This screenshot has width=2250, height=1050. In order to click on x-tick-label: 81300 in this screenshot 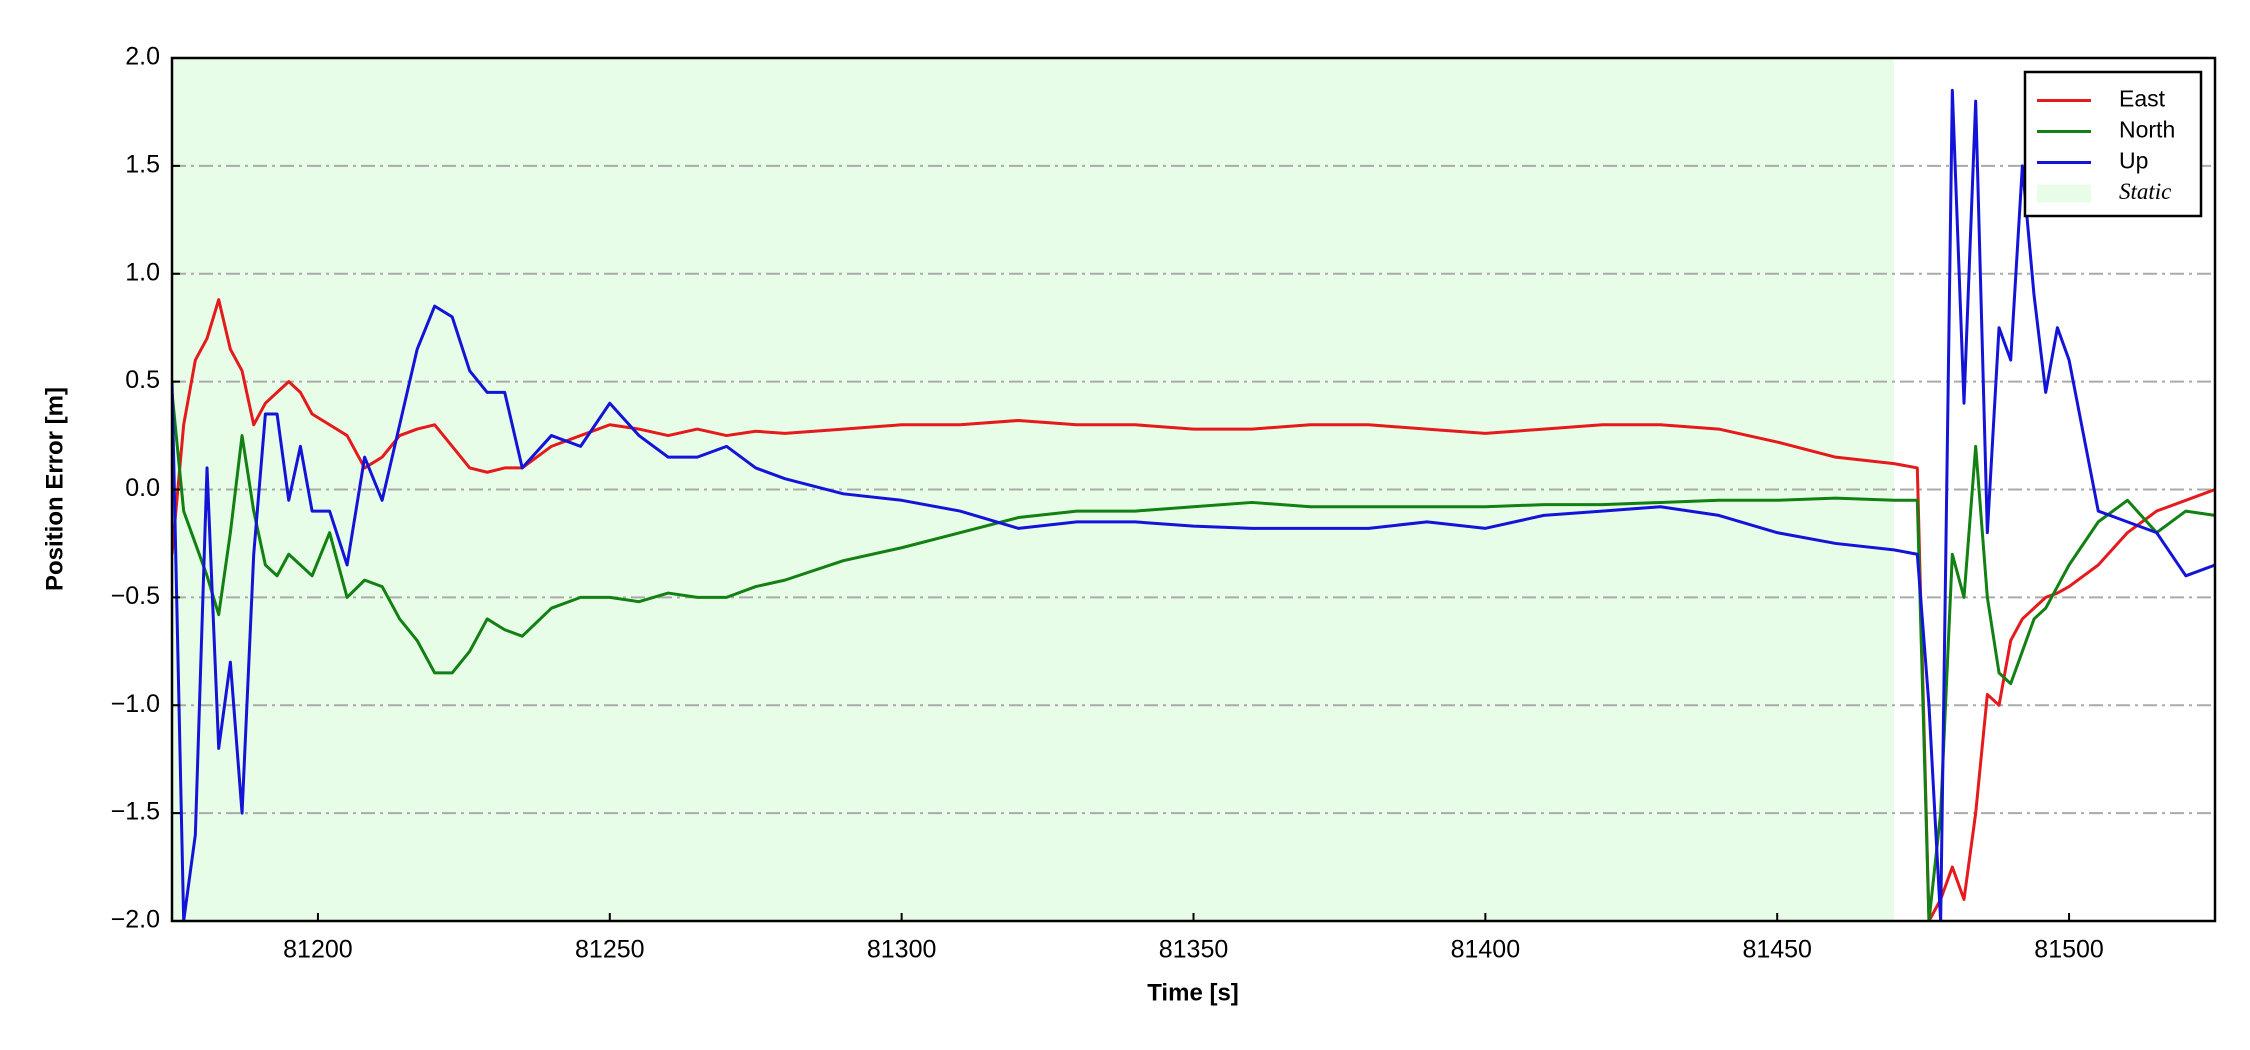, I will do `click(902, 950)`.